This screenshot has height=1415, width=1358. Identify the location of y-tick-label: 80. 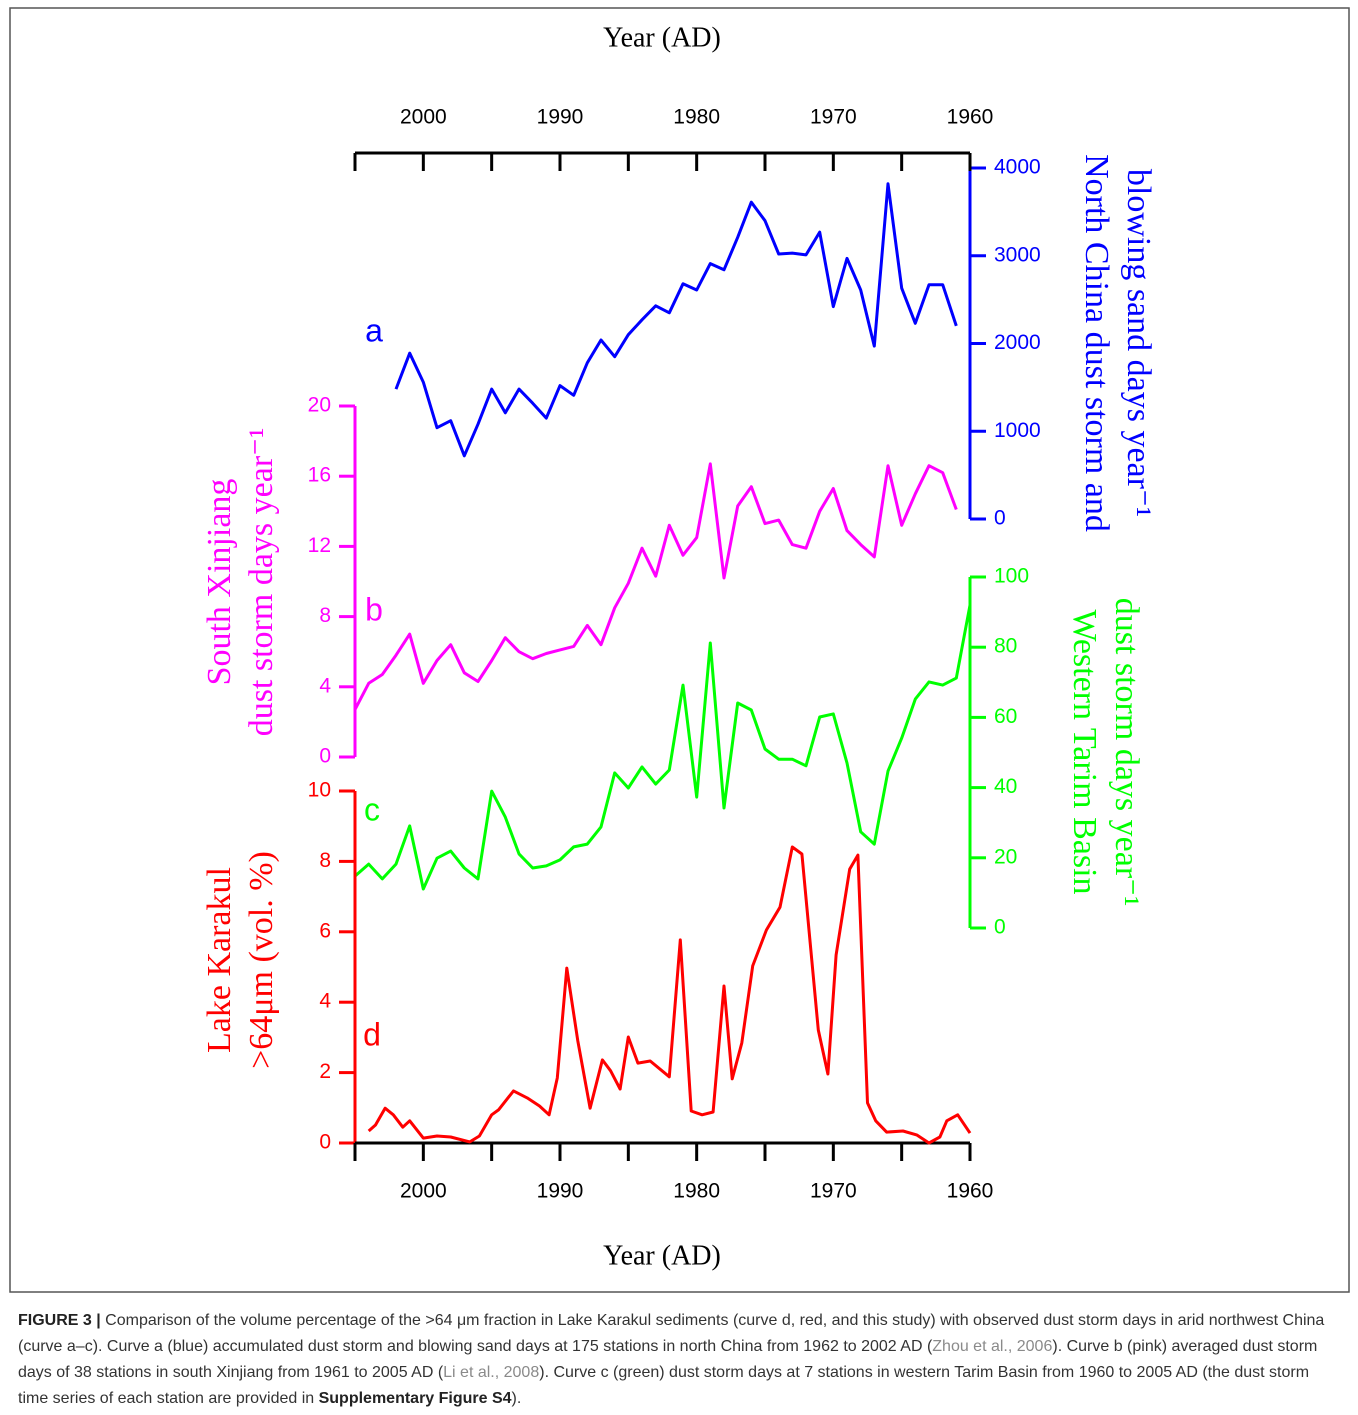
(1005, 646).